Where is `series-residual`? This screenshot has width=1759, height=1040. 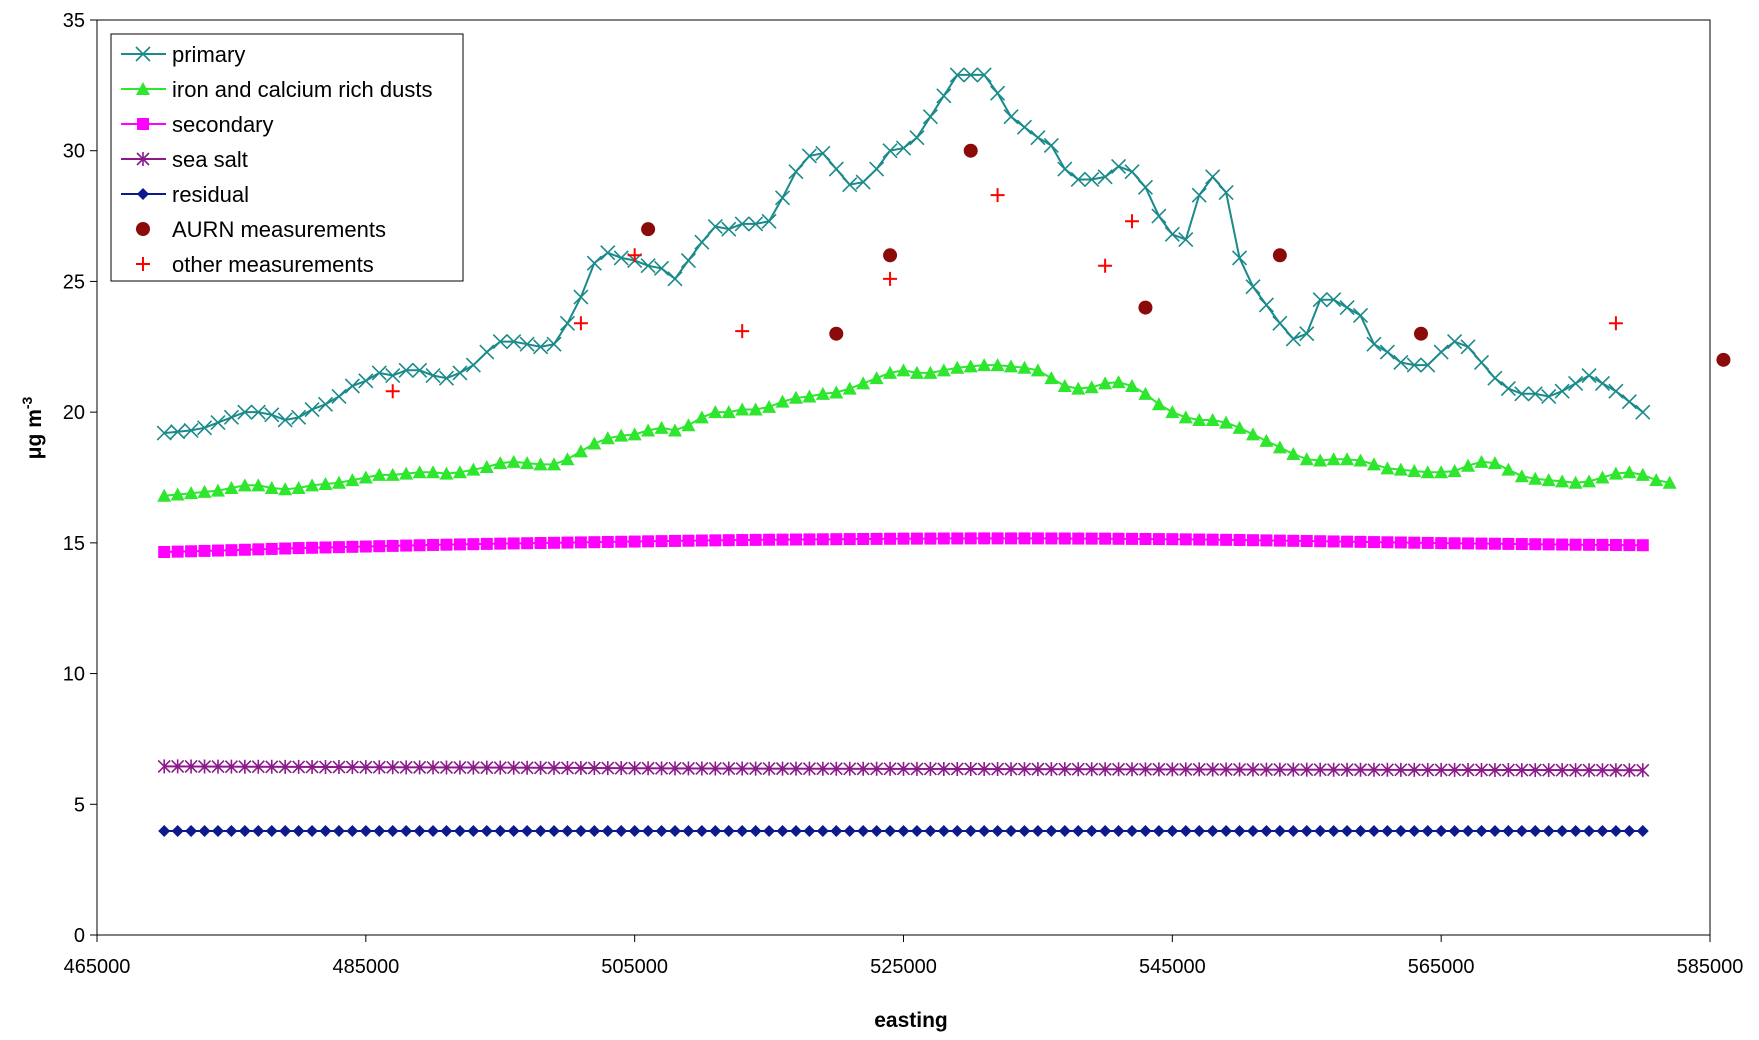
series-residual is located at coordinates (903, 830).